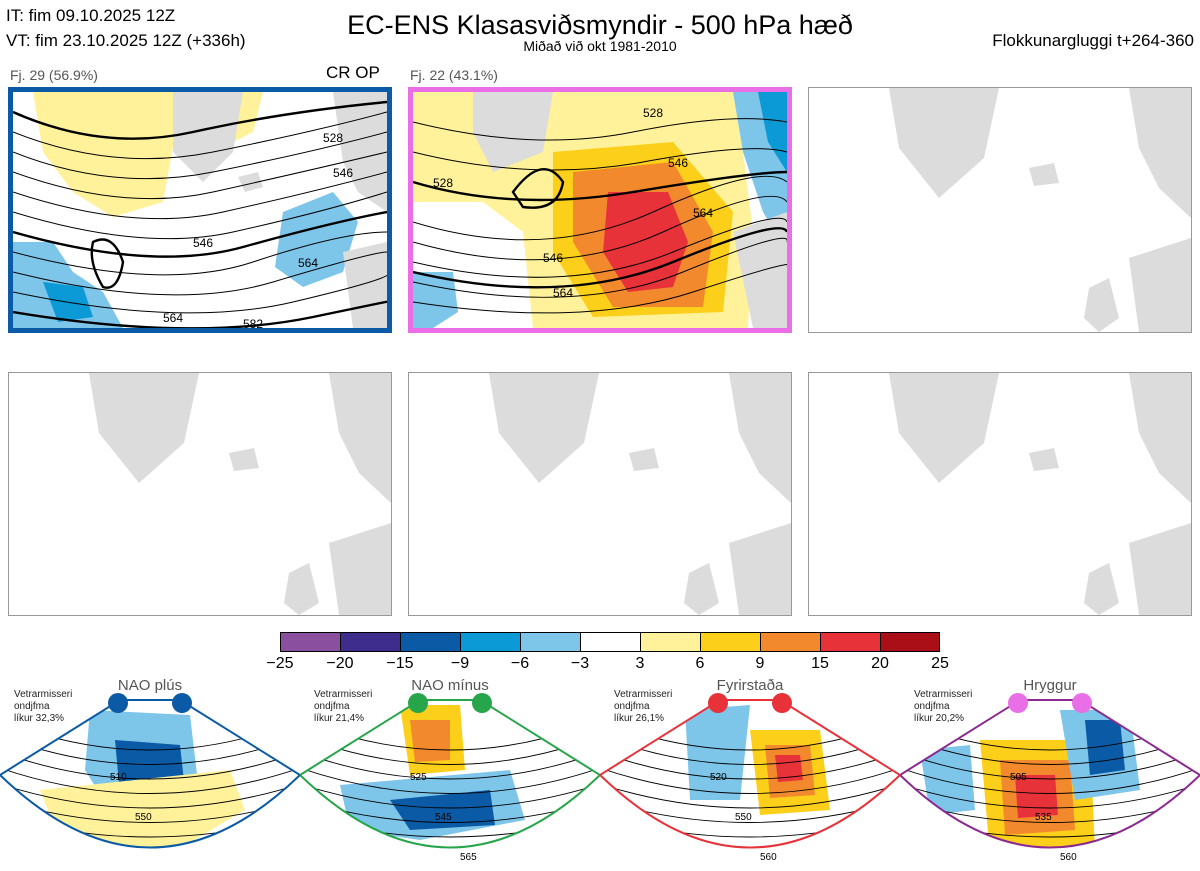  What do you see at coordinates (343, 173) in the screenshot?
I see `cluster-1-contour-label: 546` at bounding box center [343, 173].